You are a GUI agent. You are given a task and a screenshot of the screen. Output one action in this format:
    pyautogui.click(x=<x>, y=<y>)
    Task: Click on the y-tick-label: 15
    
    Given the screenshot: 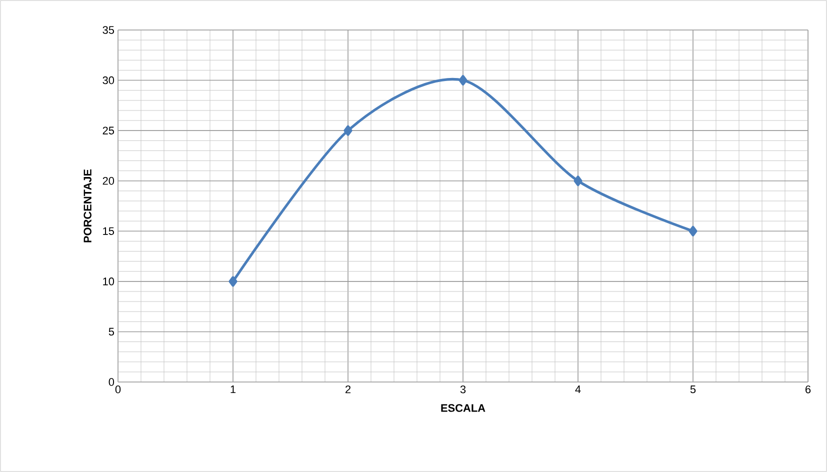 What is the action you would take?
    pyautogui.click(x=108, y=231)
    